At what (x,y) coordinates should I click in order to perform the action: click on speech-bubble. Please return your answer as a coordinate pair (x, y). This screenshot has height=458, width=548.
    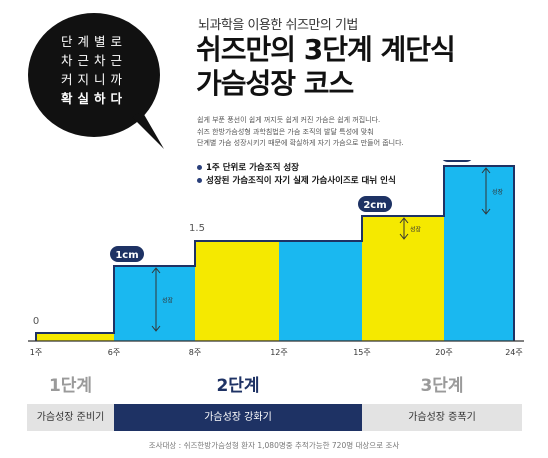
    Looking at the image, I should click on (96, 81).